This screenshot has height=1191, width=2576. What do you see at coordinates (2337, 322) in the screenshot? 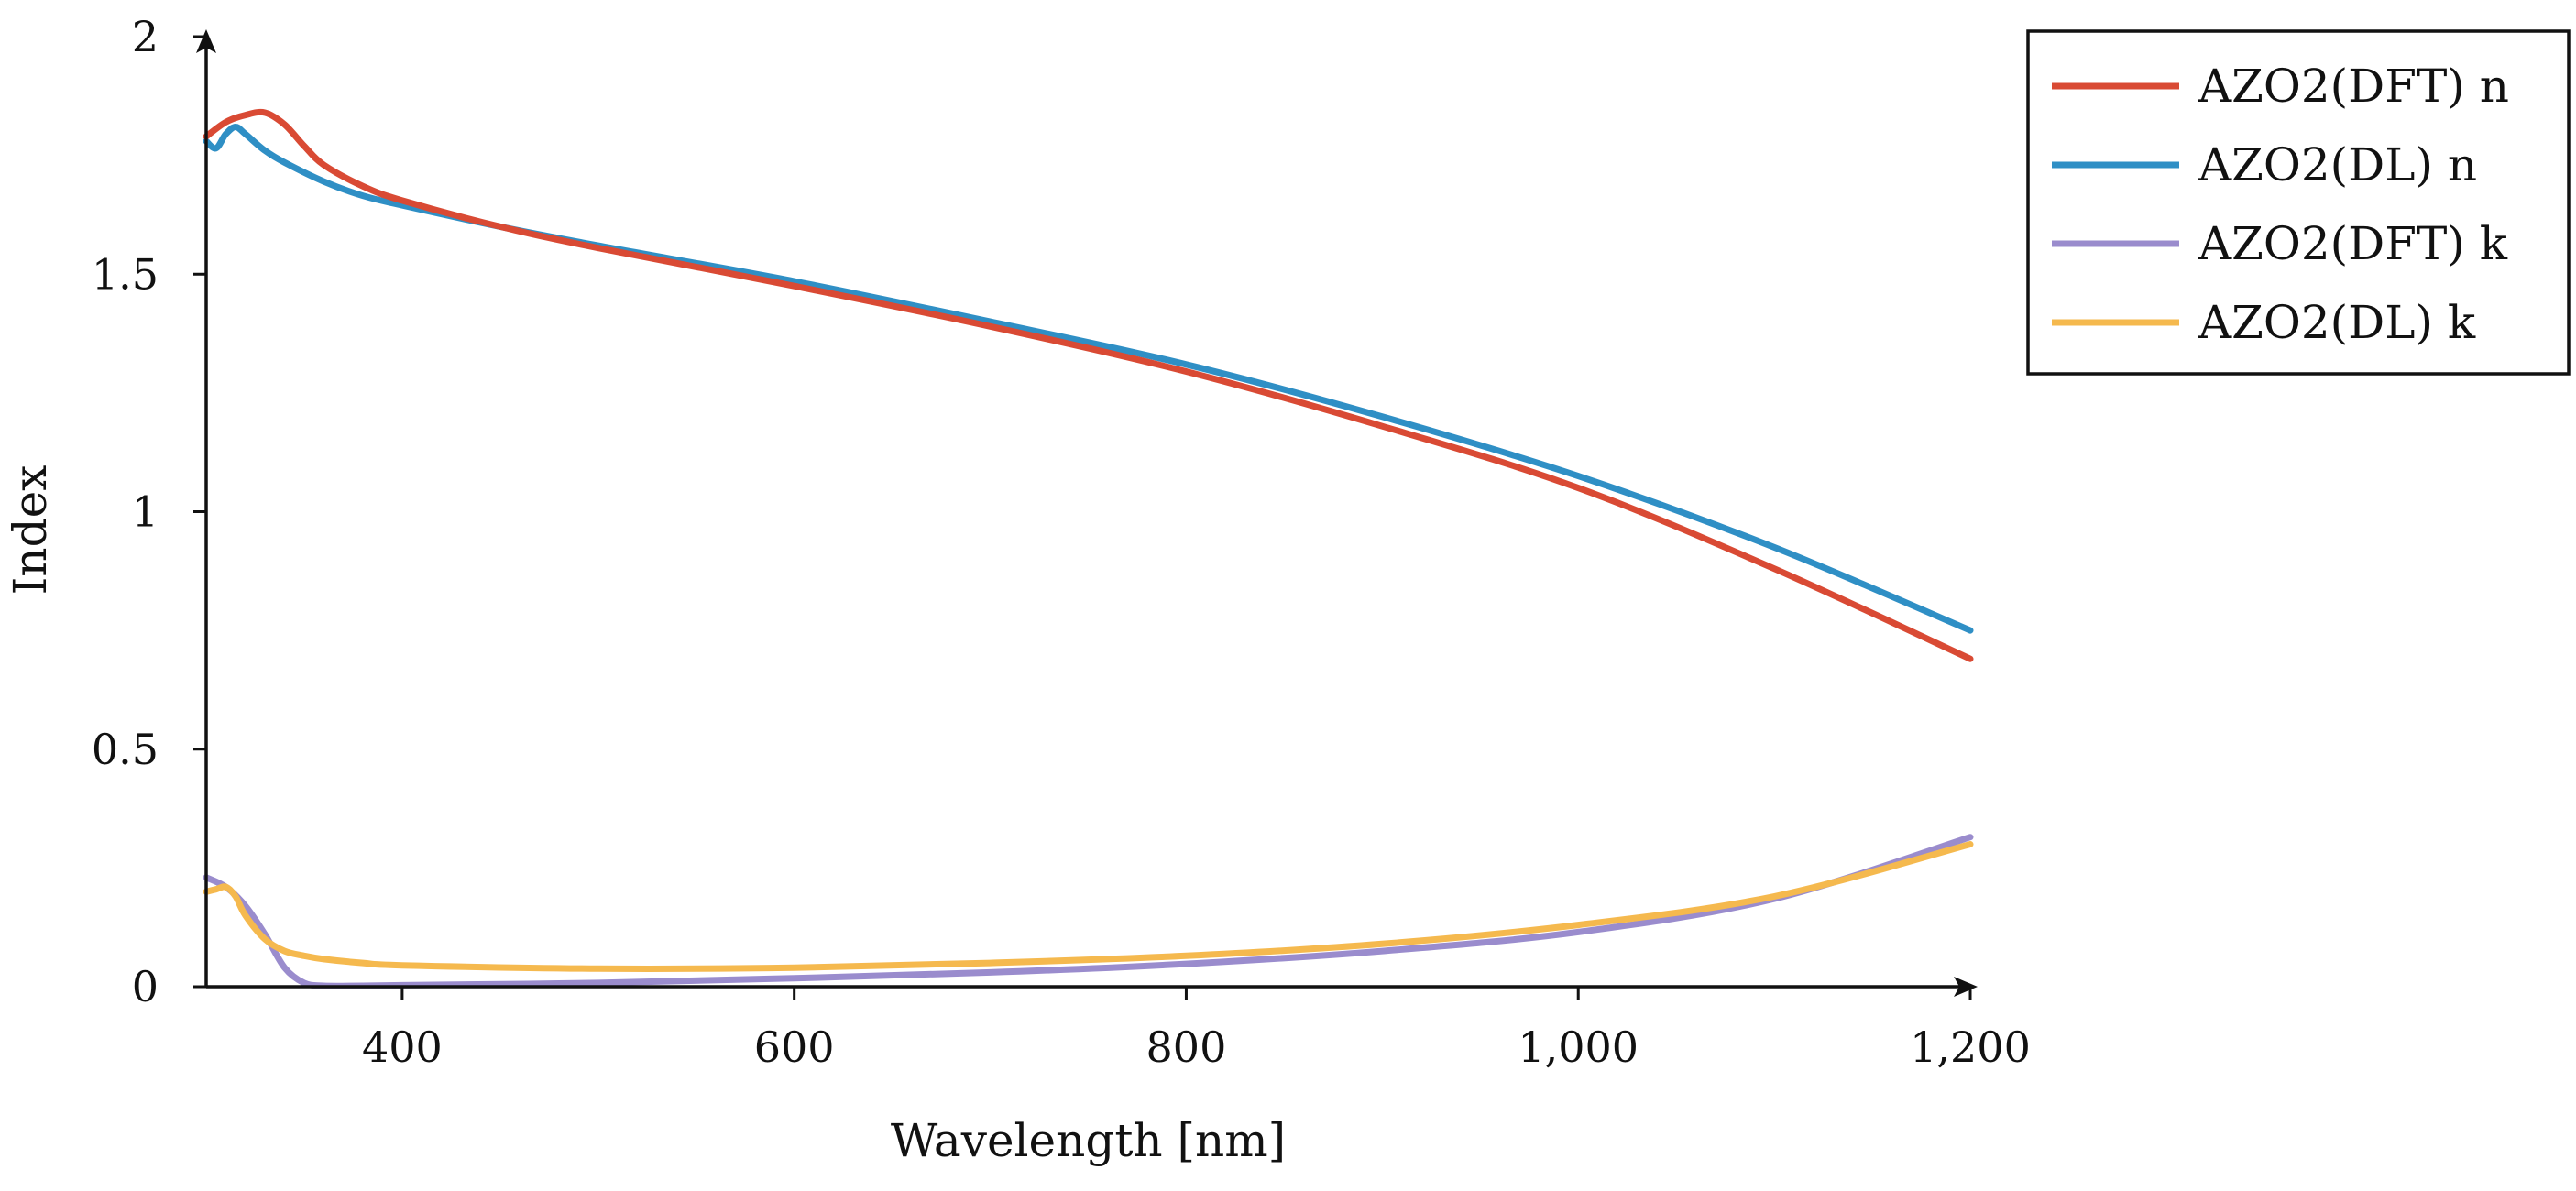
I see `legend-label: AZO2(DL) k` at bounding box center [2337, 322].